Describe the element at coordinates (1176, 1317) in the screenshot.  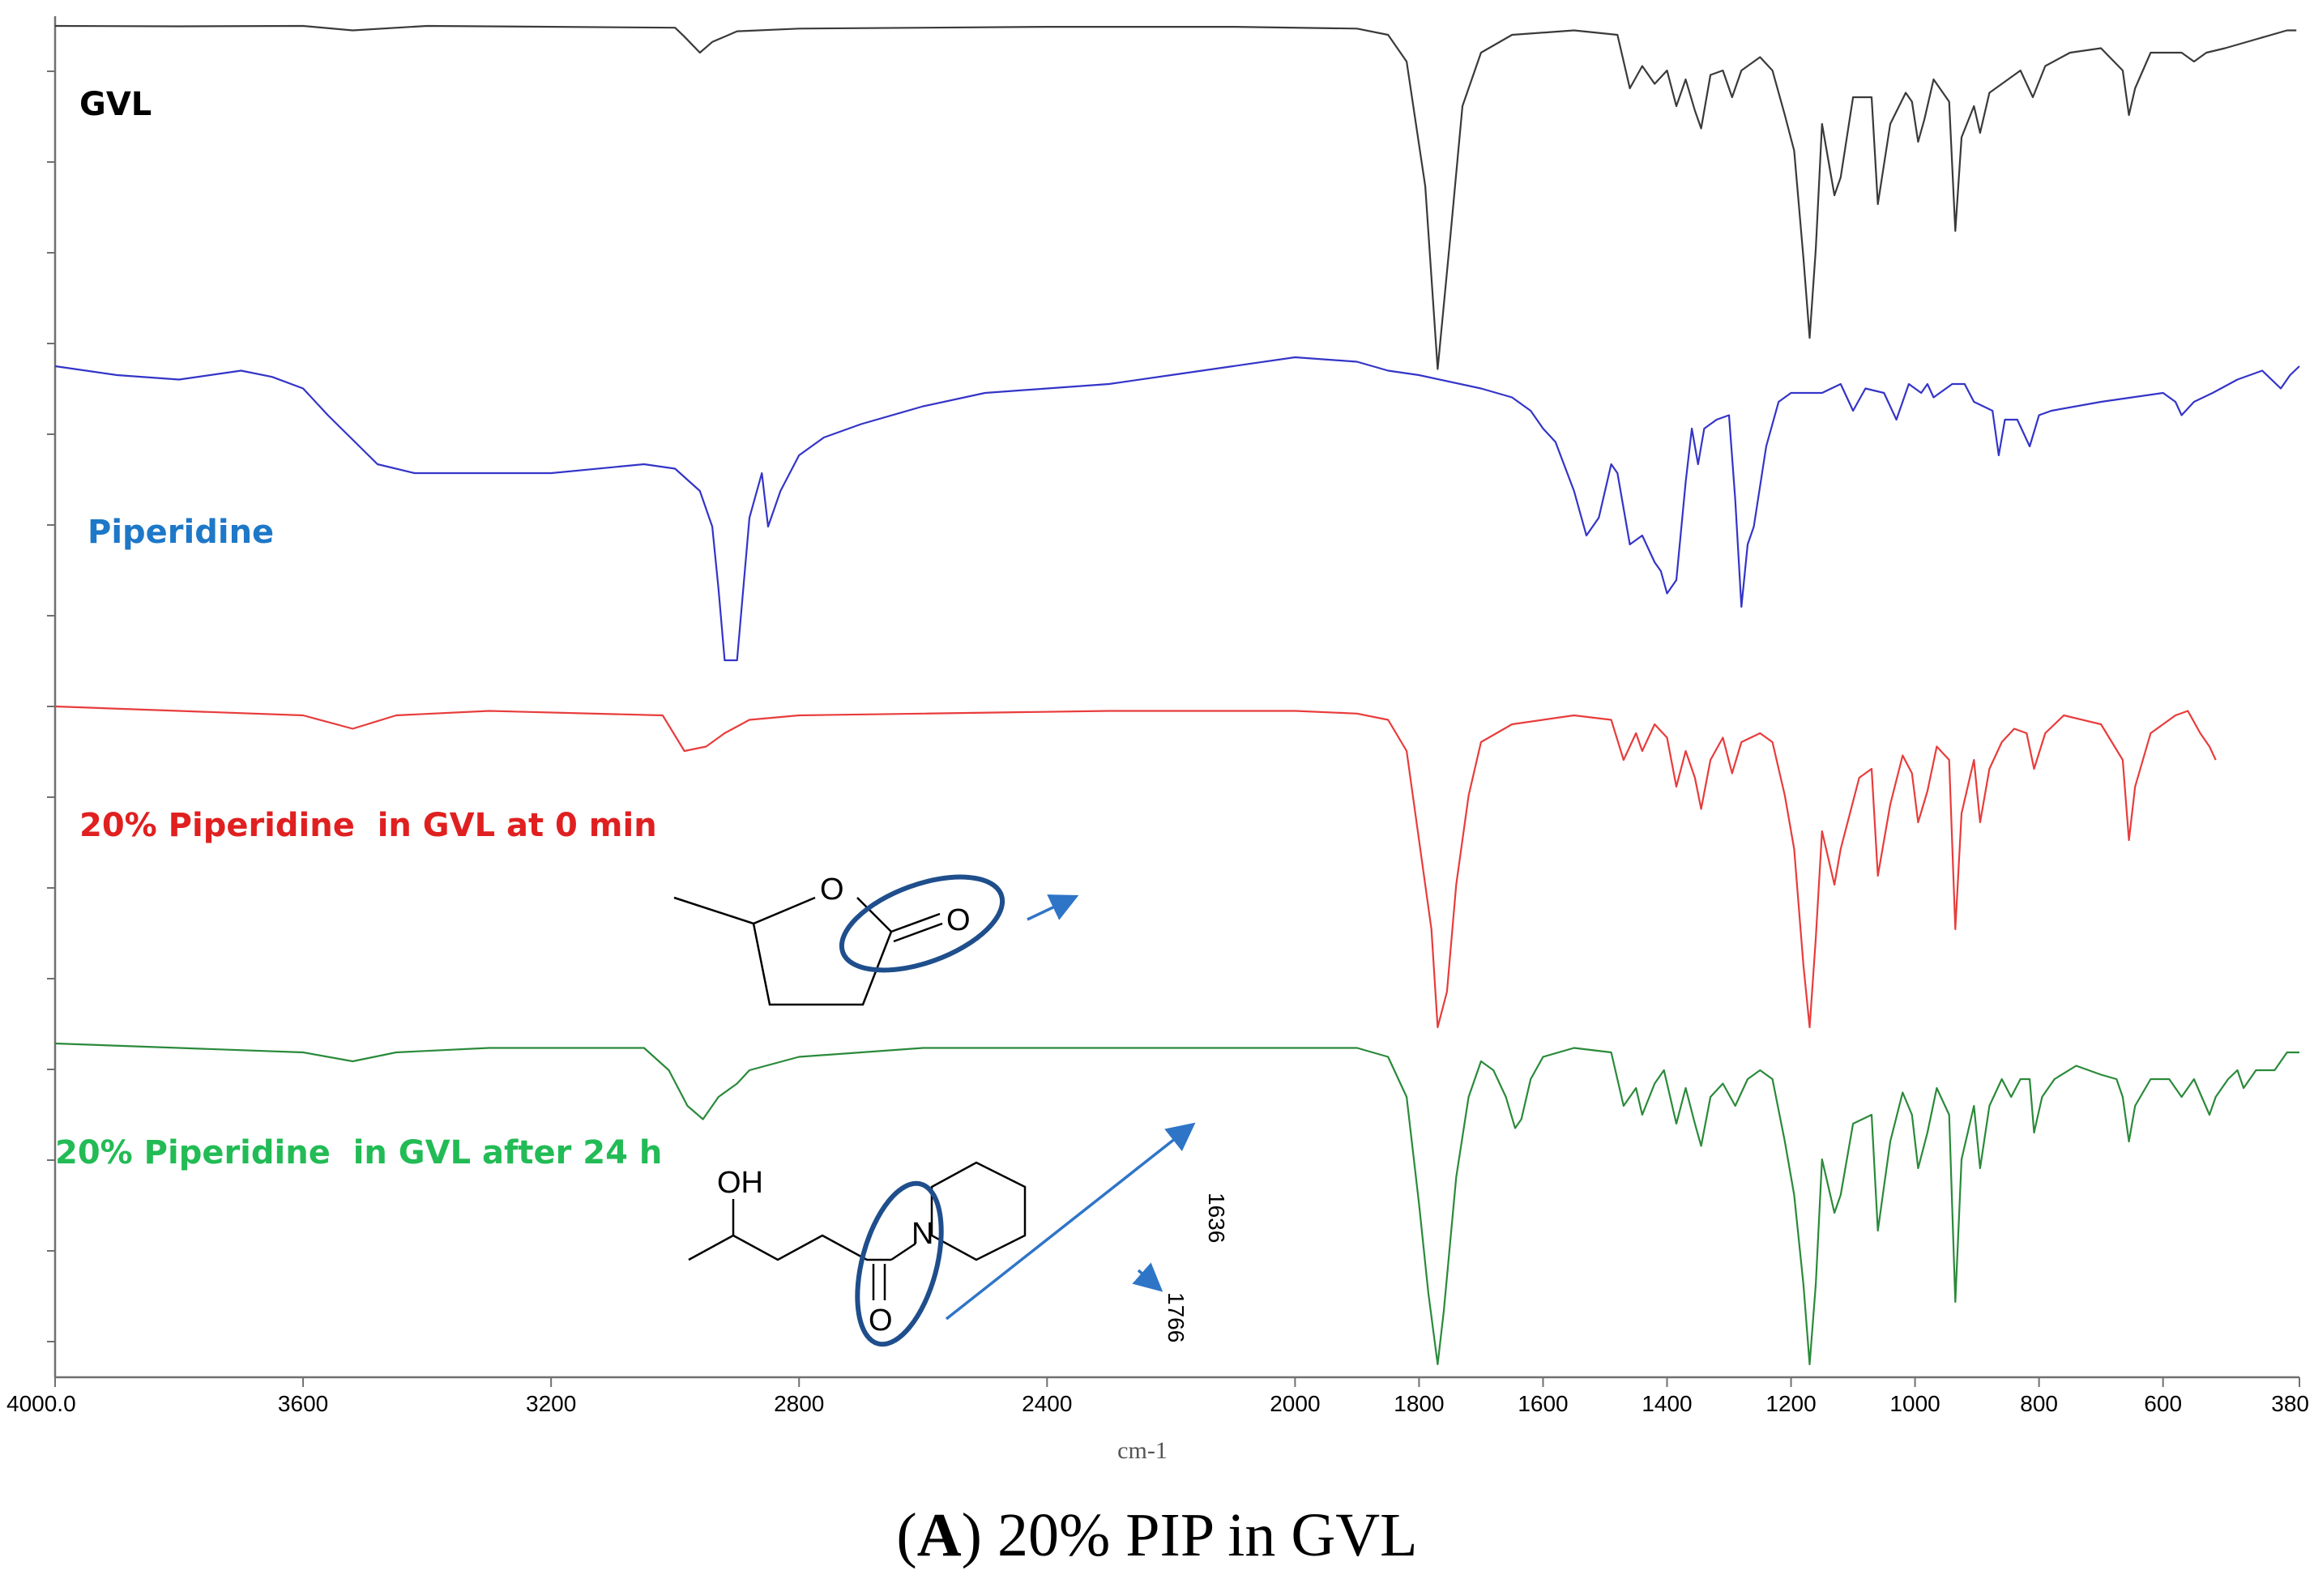
I see `peak-label-1766: 1766` at that location.